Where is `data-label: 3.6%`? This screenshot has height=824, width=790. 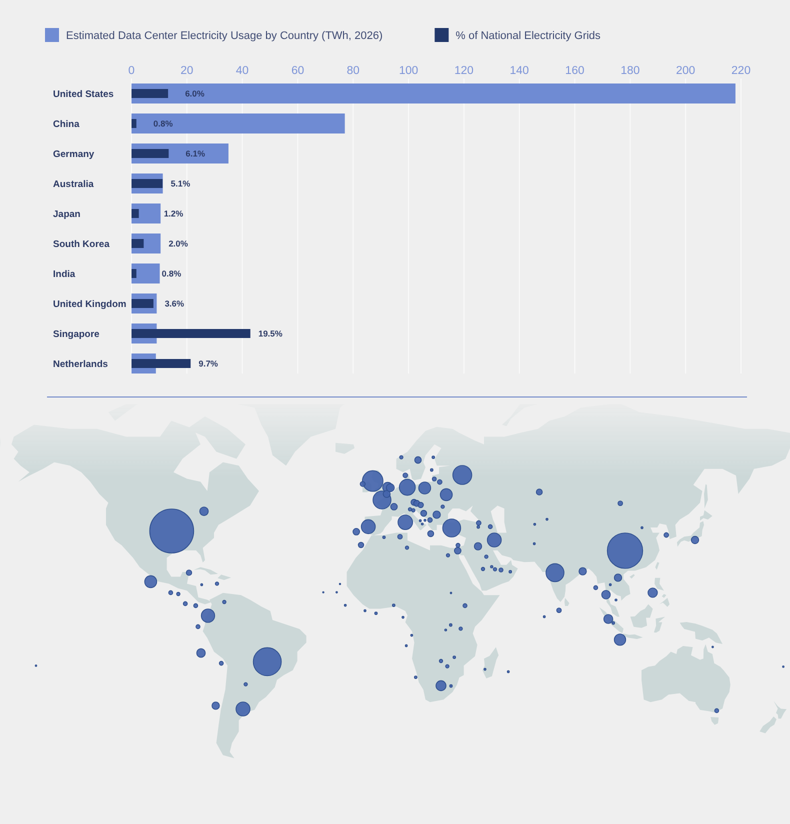 data-label: 3.6% is located at coordinates (174, 303).